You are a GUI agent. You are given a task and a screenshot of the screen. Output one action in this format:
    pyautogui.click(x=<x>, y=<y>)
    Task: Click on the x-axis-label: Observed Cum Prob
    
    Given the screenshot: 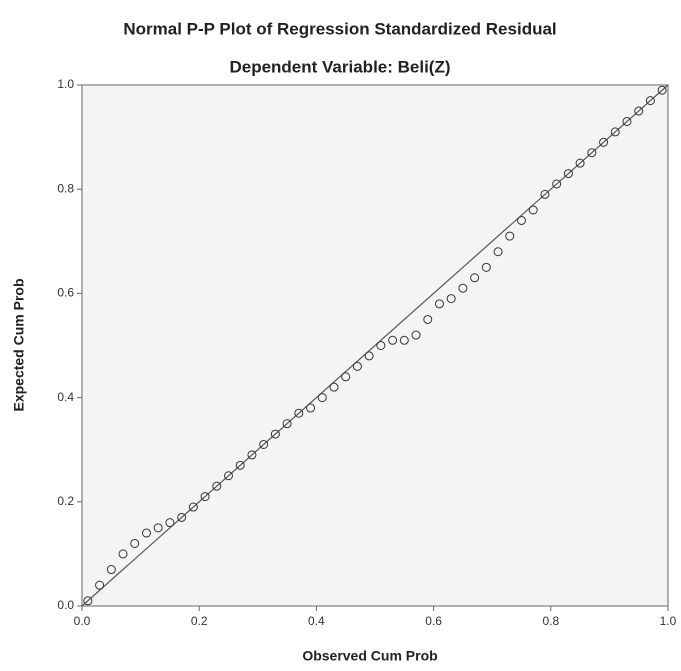 What is the action you would take?
    pyautogui.click(x=369, y=656)
    